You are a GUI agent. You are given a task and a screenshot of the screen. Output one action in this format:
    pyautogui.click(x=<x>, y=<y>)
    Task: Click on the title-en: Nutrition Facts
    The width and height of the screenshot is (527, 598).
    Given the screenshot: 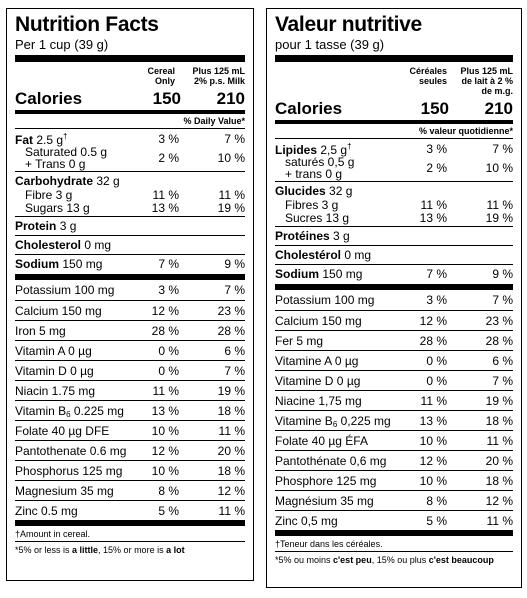 What is the action you would take?
    pyautogui.click(x=87, y=24)
    